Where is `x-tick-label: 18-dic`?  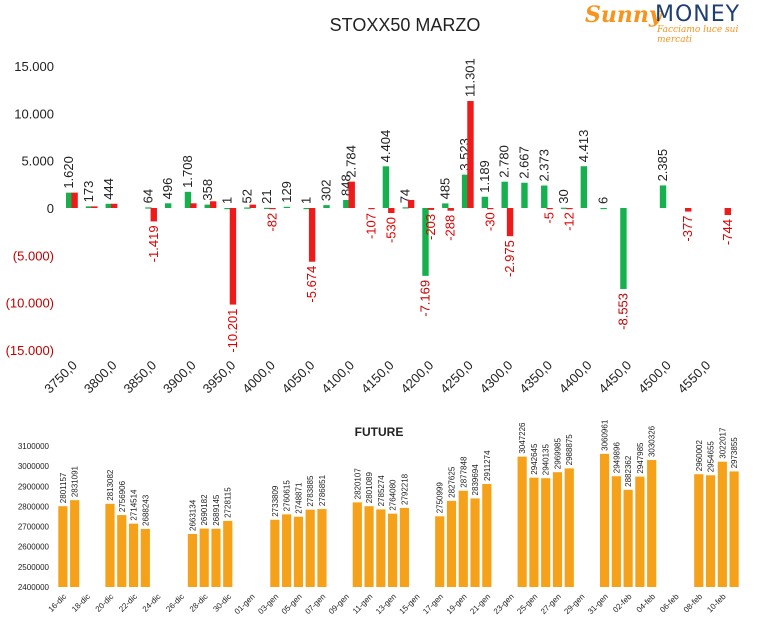 x-tick-label: 18-dic is located at coordinates (81, 603).